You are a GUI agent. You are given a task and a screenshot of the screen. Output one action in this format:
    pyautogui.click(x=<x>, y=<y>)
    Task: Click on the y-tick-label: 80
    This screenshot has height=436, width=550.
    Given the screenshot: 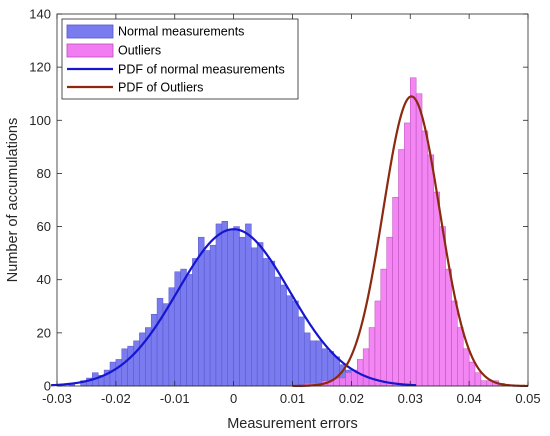 What is the action you would take?
    pyautogui.click(x=44, y=173)
    